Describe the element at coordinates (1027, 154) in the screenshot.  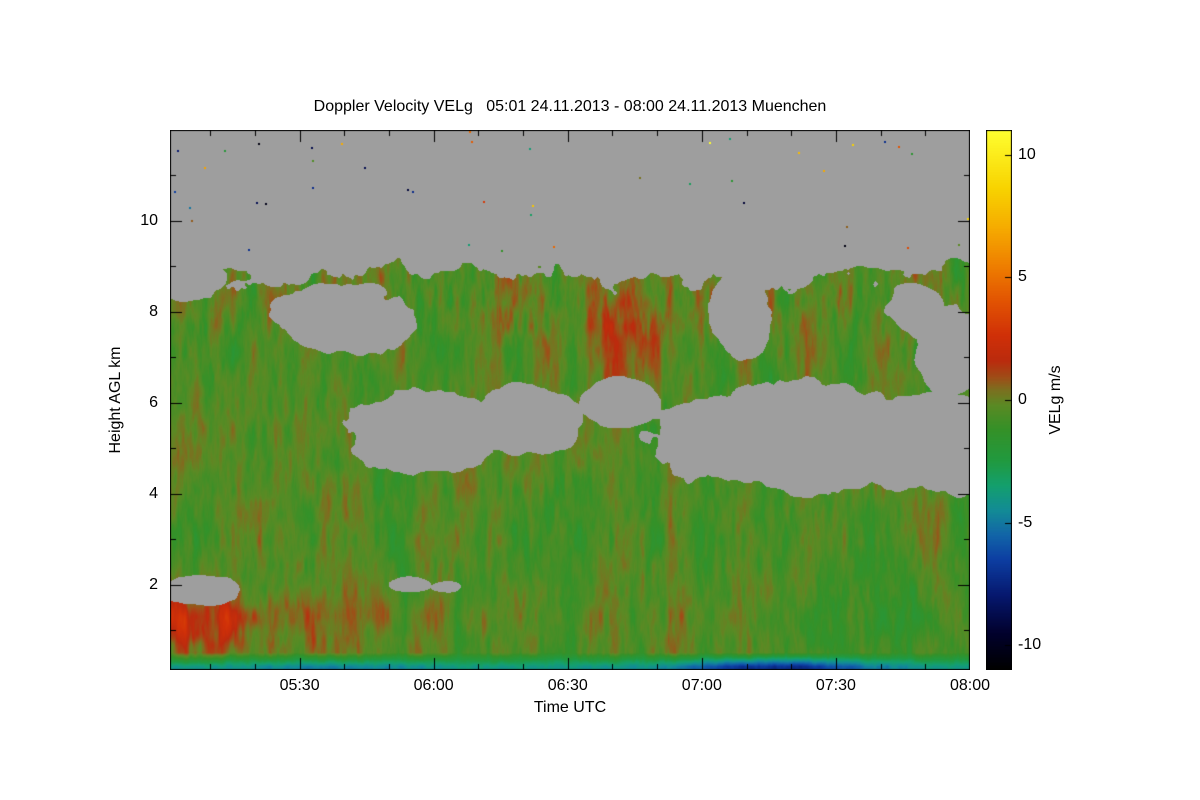
I see `colorbar-tick-label: 10` at that location.